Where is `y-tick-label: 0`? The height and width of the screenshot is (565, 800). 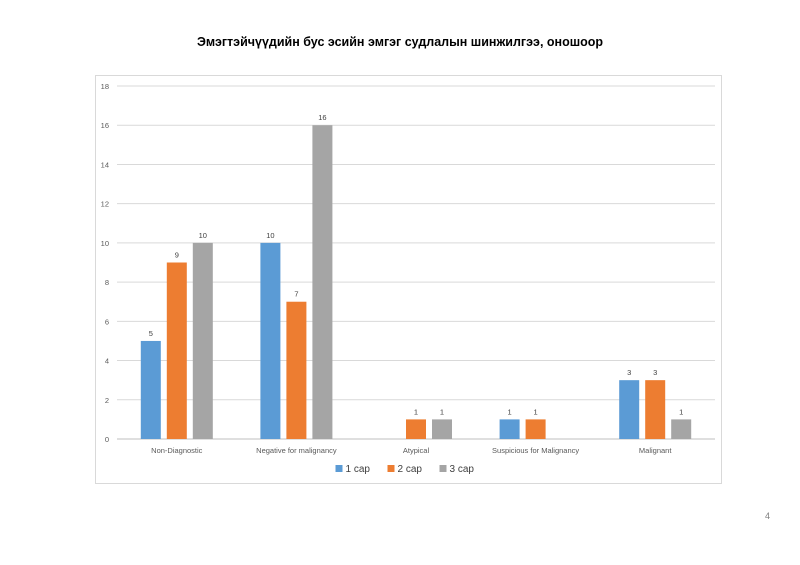
y-tick-label: 0 is located at coordinates (107, 439).